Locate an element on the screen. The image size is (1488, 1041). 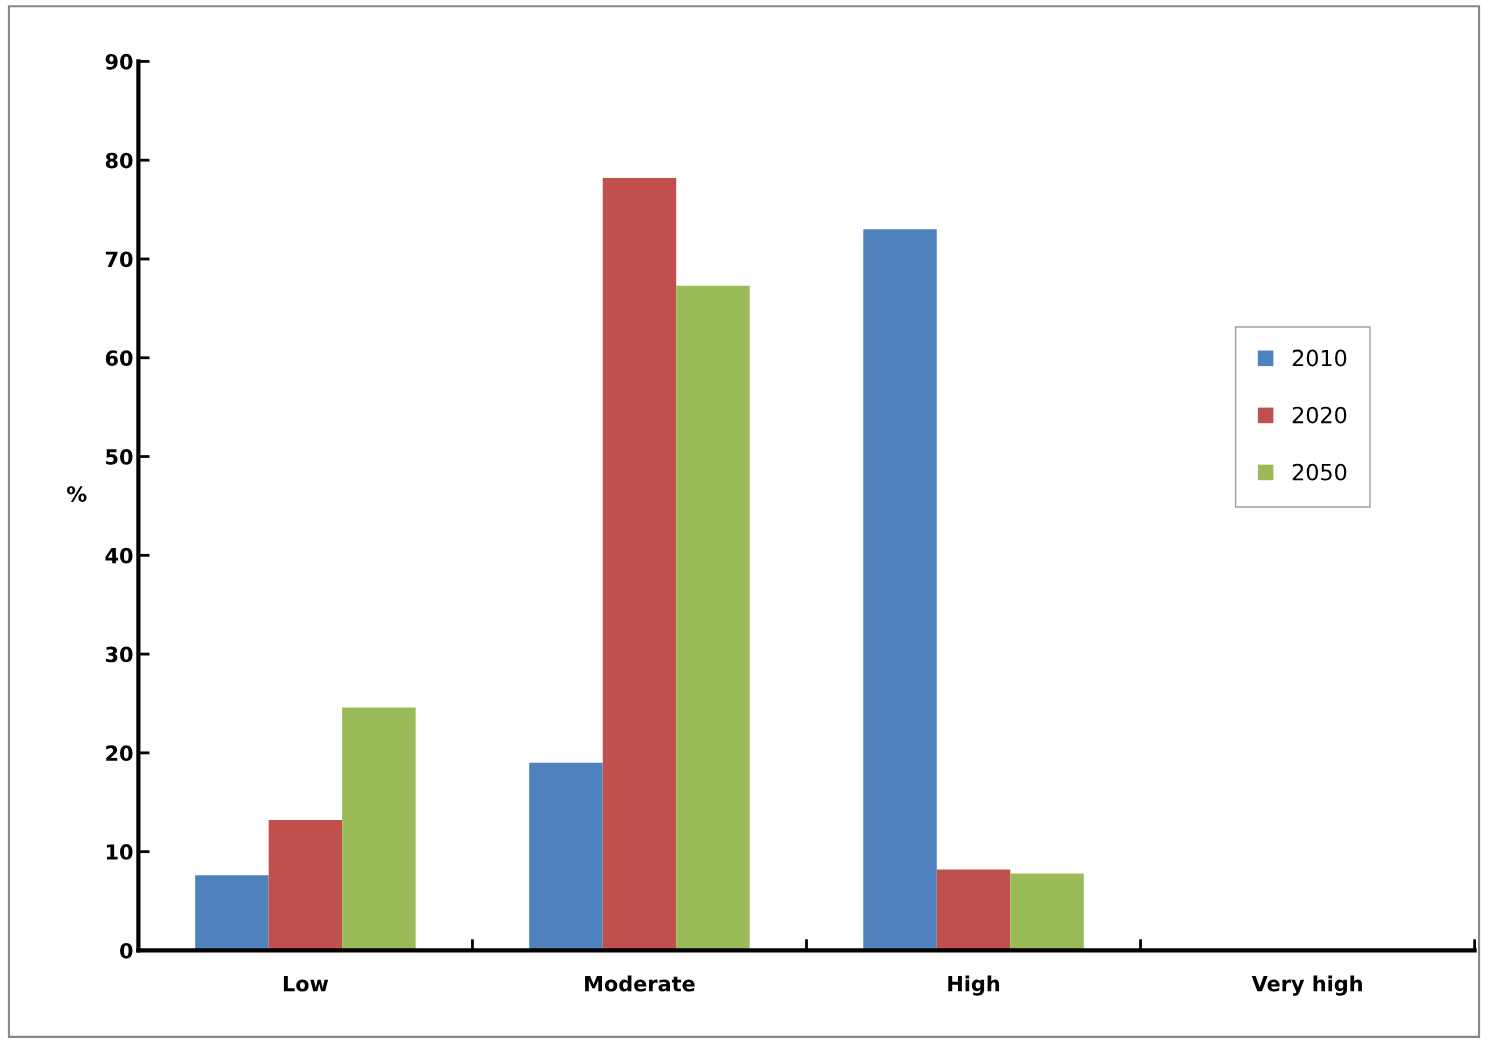
y-tick-label: 40 is located at coordinates (119, 555).